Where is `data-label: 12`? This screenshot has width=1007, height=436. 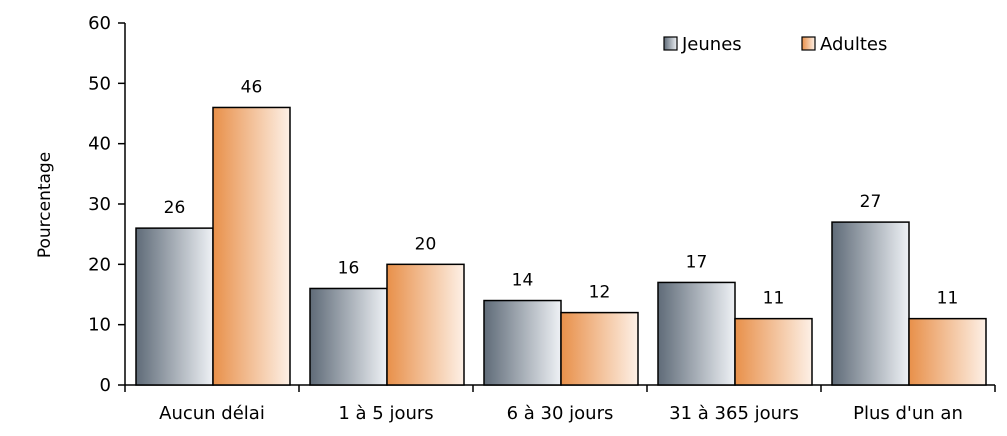
data-label: 12 is located at coordinates (600, 293).